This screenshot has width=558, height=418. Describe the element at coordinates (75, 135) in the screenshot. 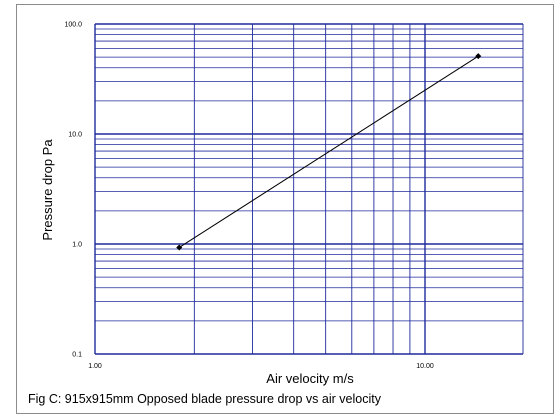

I see `y-tick-label: 10.0` at that location.